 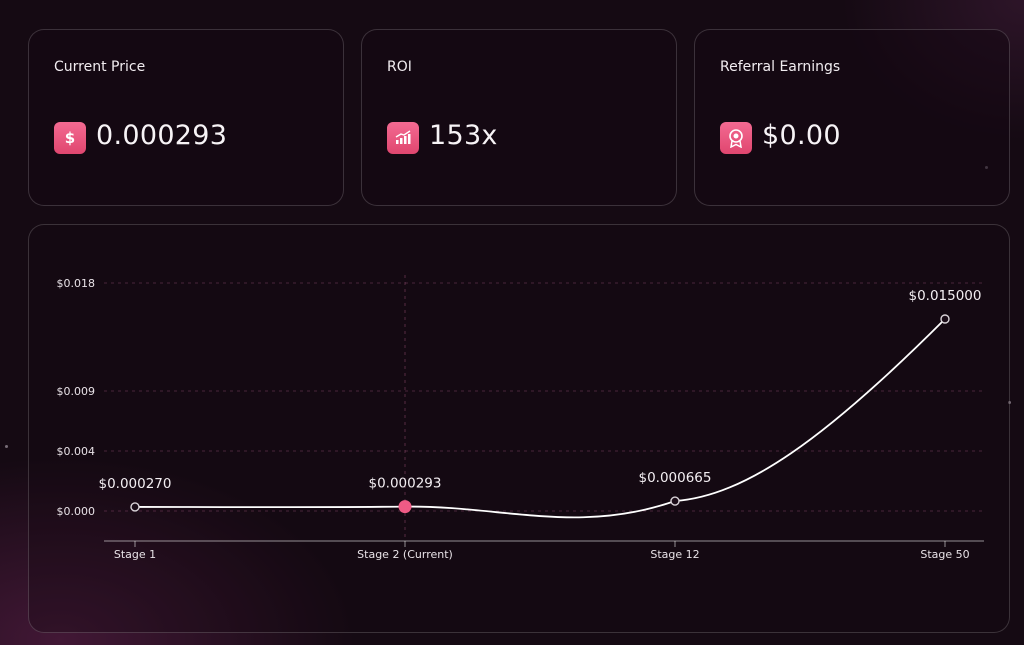 I want to click on current-price-value: 0.000293, so click(x=162, y=135).